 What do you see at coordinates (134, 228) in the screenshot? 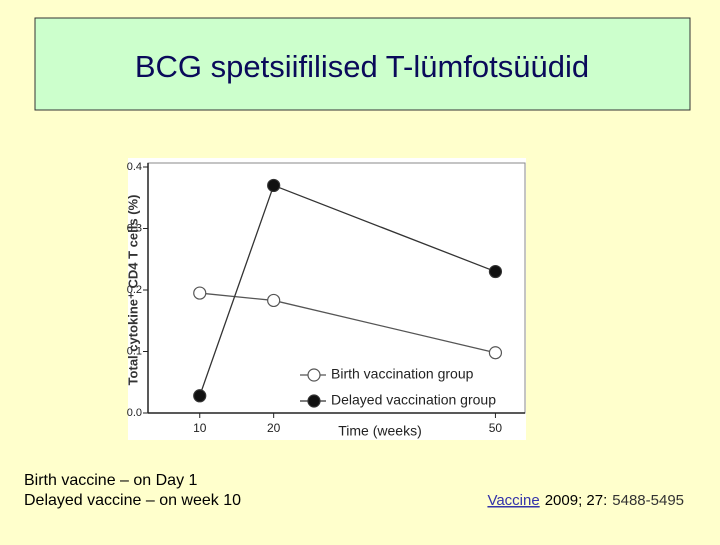
I see `y-tick-label: 0.3` at bounding box center [134, 228].